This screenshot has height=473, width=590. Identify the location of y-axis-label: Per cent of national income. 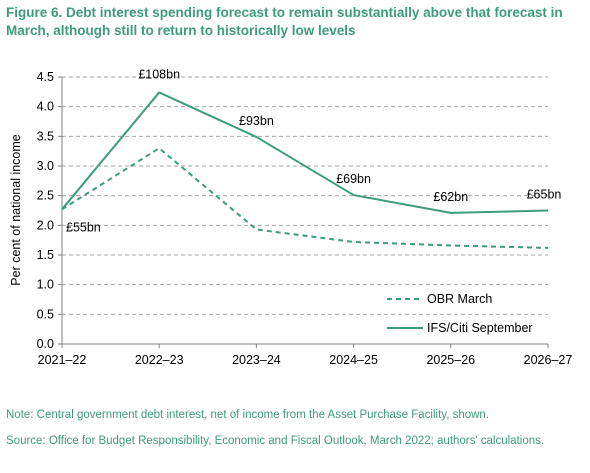
(16, 210).